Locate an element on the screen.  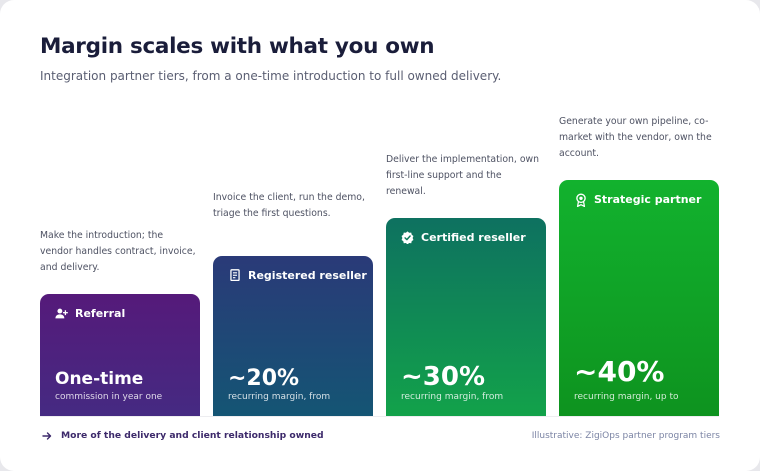
user-plus-icon is located at coordinates (61, 313).